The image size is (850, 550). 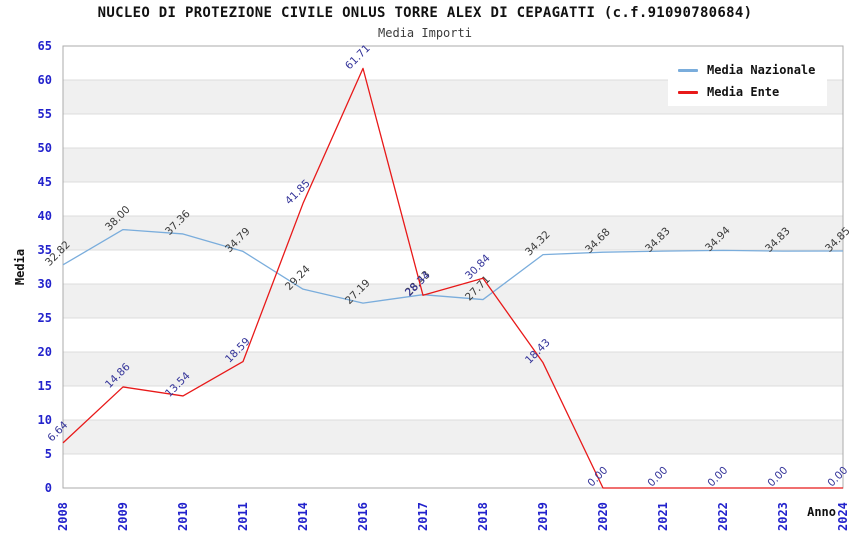 What do you see at coordinates (48, 454) in the screenshot?
I see `svg-text: 5` at bounding box center [48, 454].